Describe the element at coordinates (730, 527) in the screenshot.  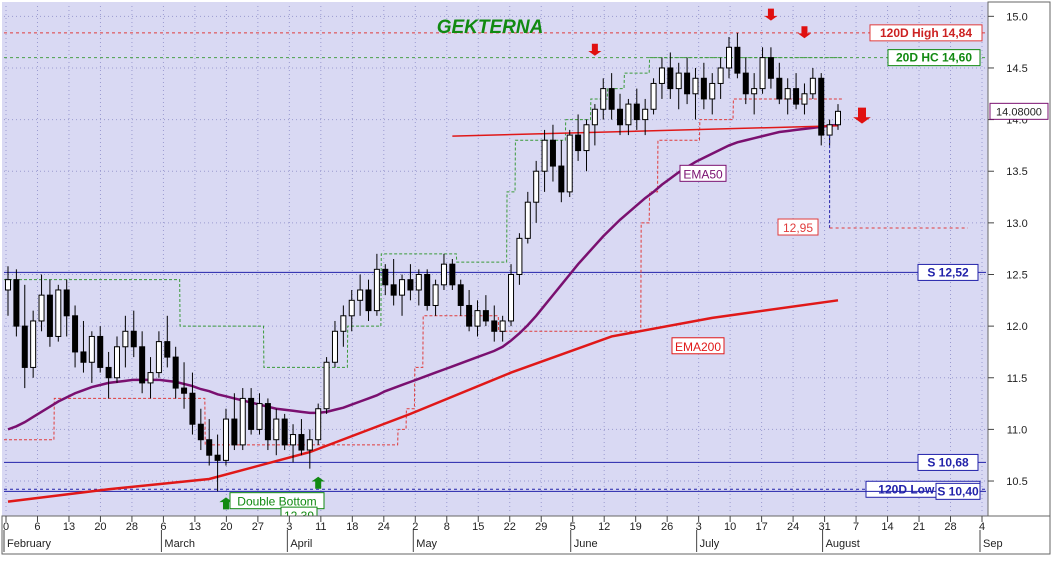
I see `x-tick-label: 10` at that location.